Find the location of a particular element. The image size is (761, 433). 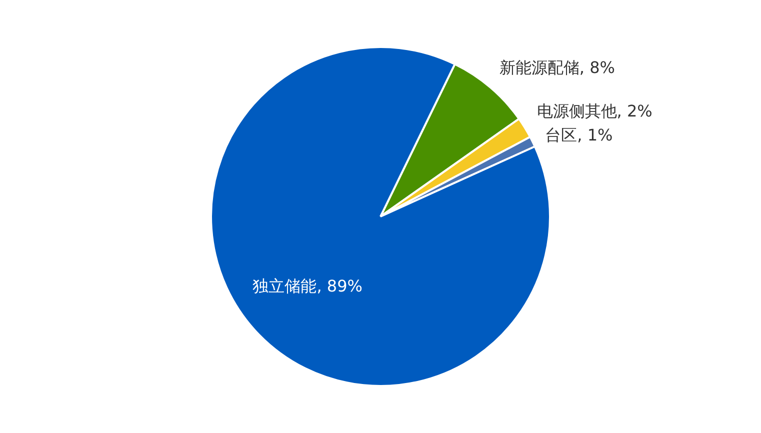

slice-label: 新能源配储, 8% is located at coordinates (557, 67).